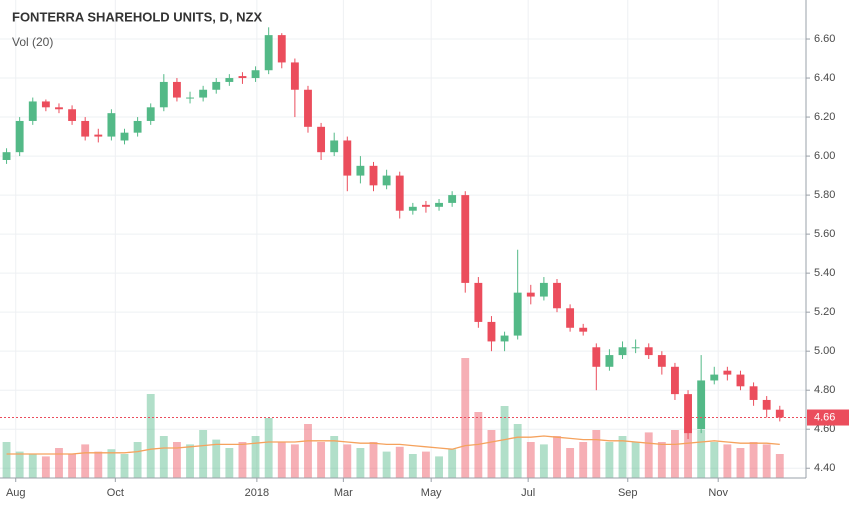 This screenshot has height=509, width=849. Describe the element at coordinates (343, 493) in the screenshot. I see `x-tick-label: Mar` at that location.